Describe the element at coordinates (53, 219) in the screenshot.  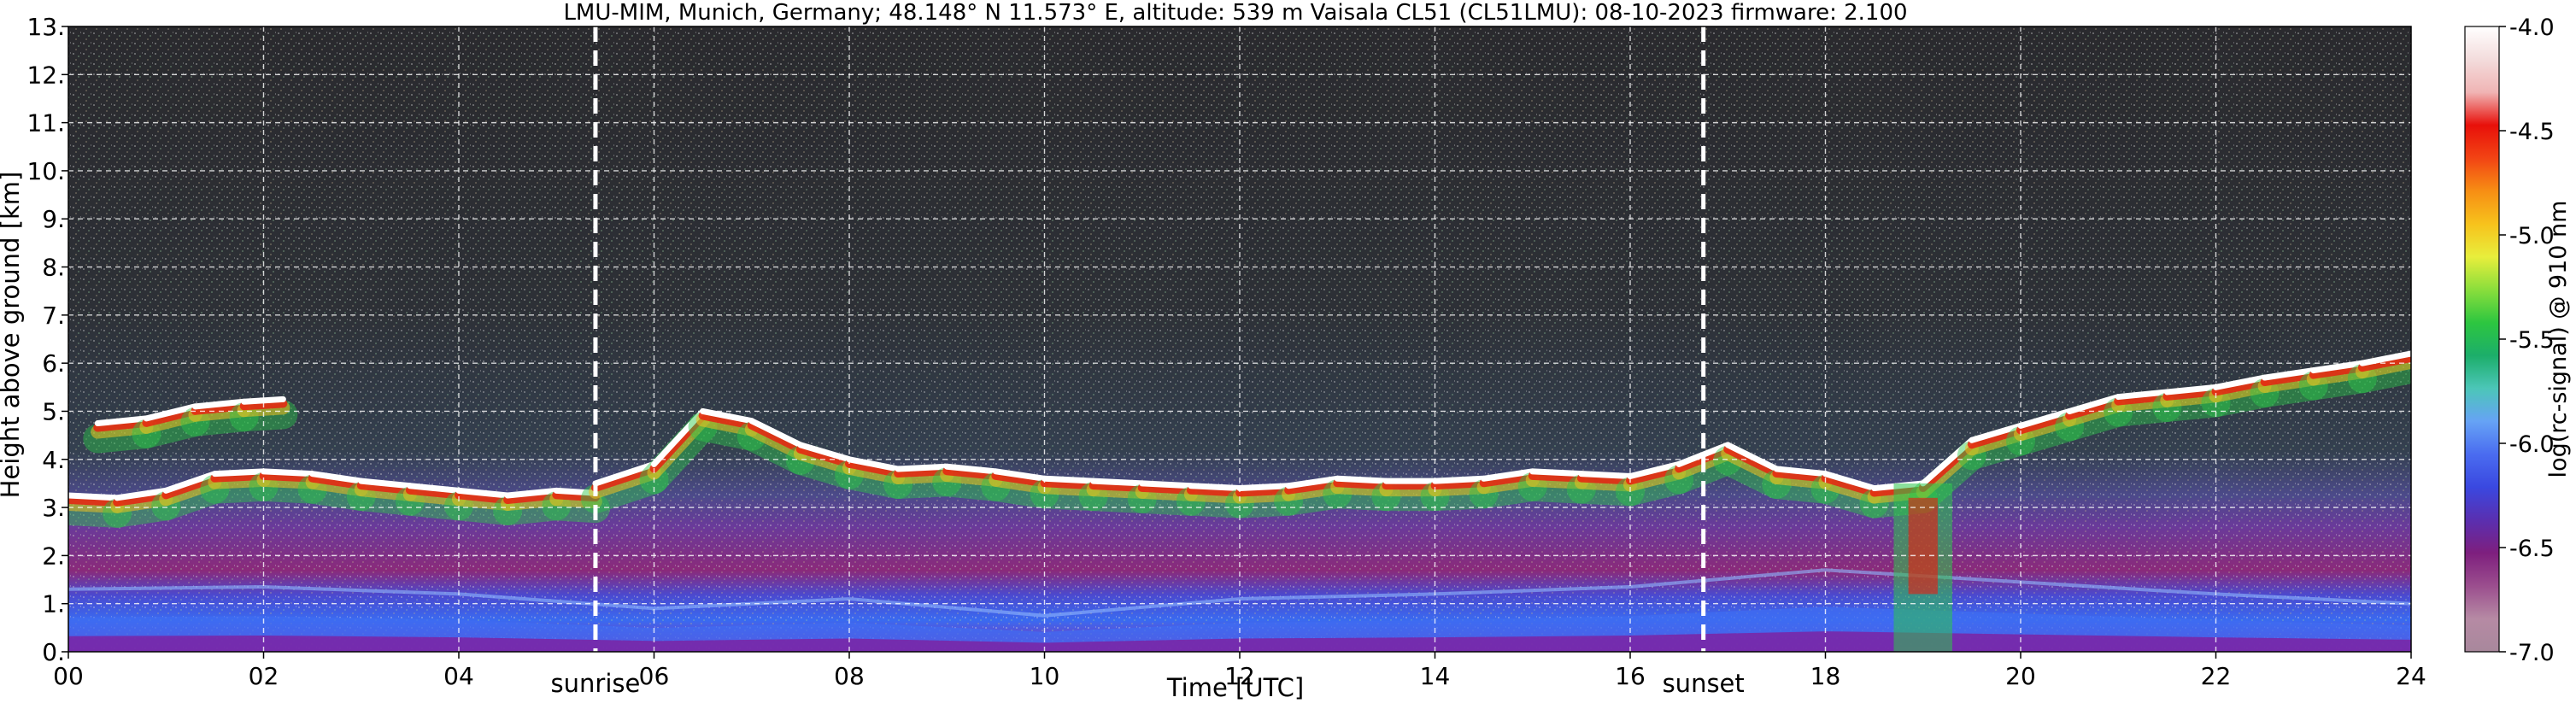
I see `y-tick-label: 9.` at that location.